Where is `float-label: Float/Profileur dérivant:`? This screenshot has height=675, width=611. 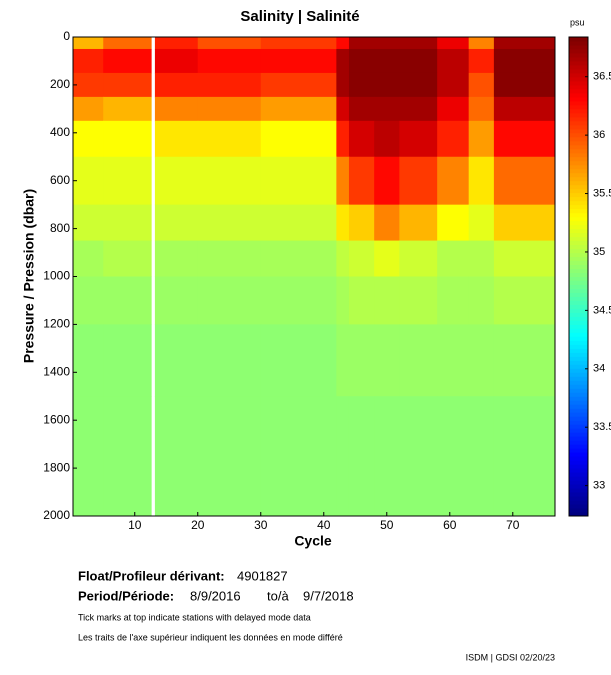
float-label: Float/Profileur dérivant: is located at coordinates (151, 575).